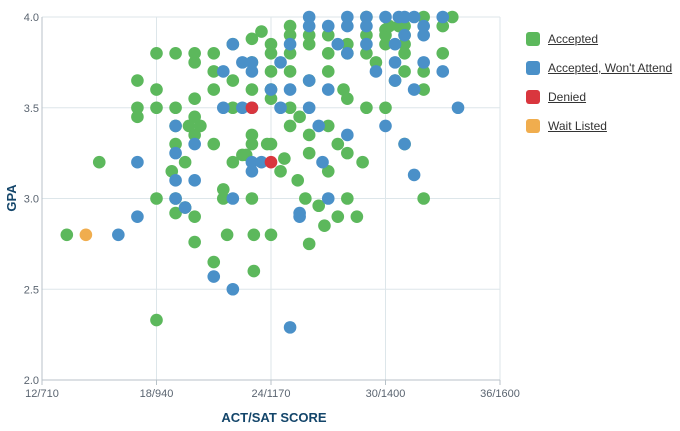 Image resolution: width=680 pixels, height=431 pixels. I want to click on series-denied, so click(261, 135).